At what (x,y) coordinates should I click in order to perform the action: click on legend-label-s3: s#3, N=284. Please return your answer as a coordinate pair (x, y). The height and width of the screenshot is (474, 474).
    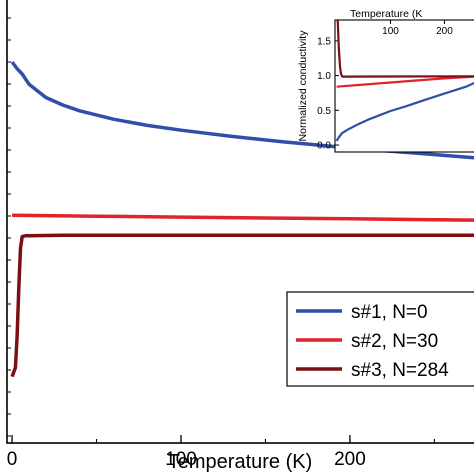
    Looking at the image, I should click on (400, 370).